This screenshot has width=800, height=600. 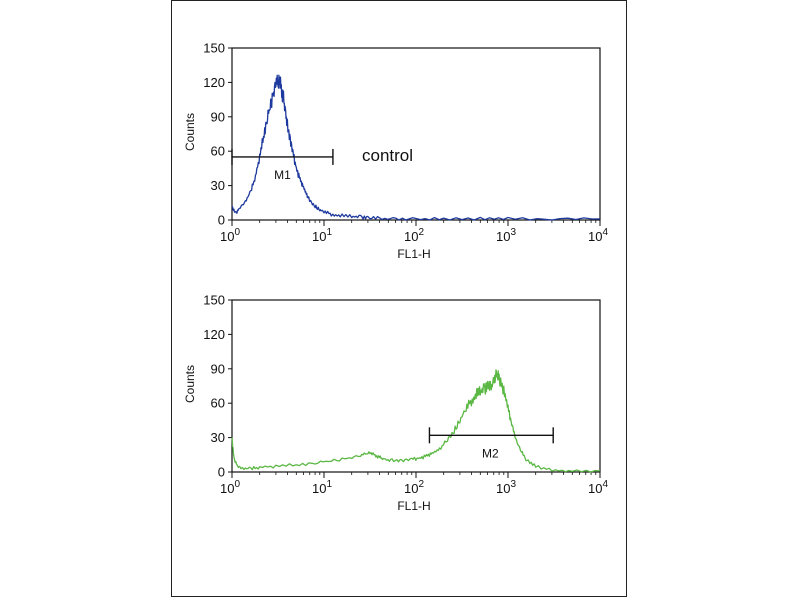 What do you see at coordinates (282, 175) in the screenshot?
I see `gate-label: M1` at bounding box center [282, 175].